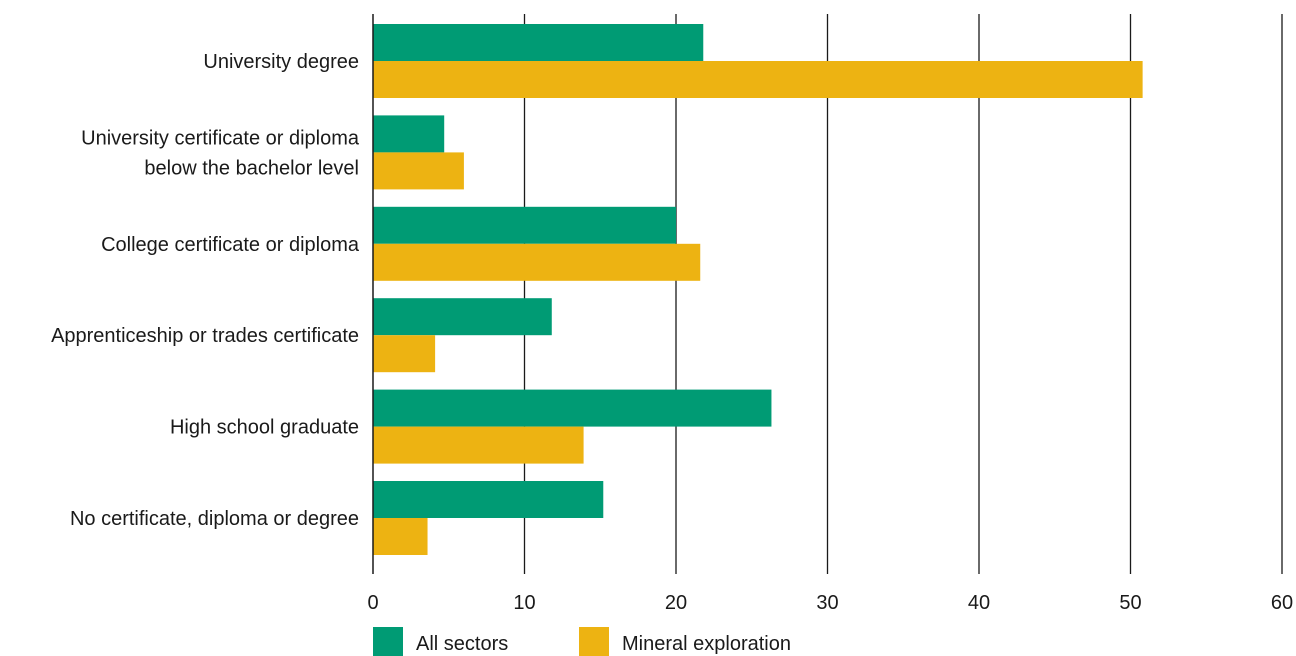 The height and width of the screenshot is (656, 1296). Describe the element at coordinates (827, 603) in the screenshot. I see `x-tick-label: 30` at that location.